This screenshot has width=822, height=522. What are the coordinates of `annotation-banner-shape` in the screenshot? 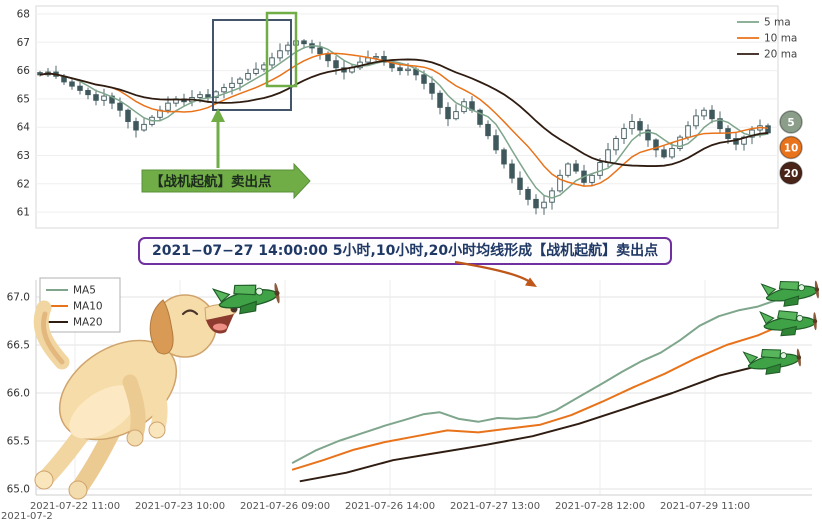 It's located at (226, 181).